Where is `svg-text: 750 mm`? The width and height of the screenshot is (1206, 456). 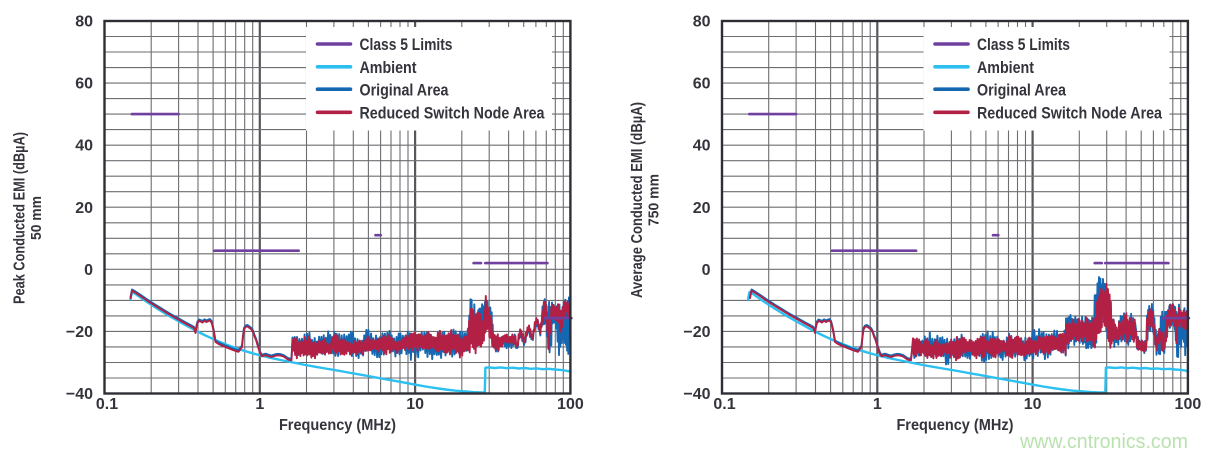
svg-text: 750 mm is located at coordinates (654, 200).